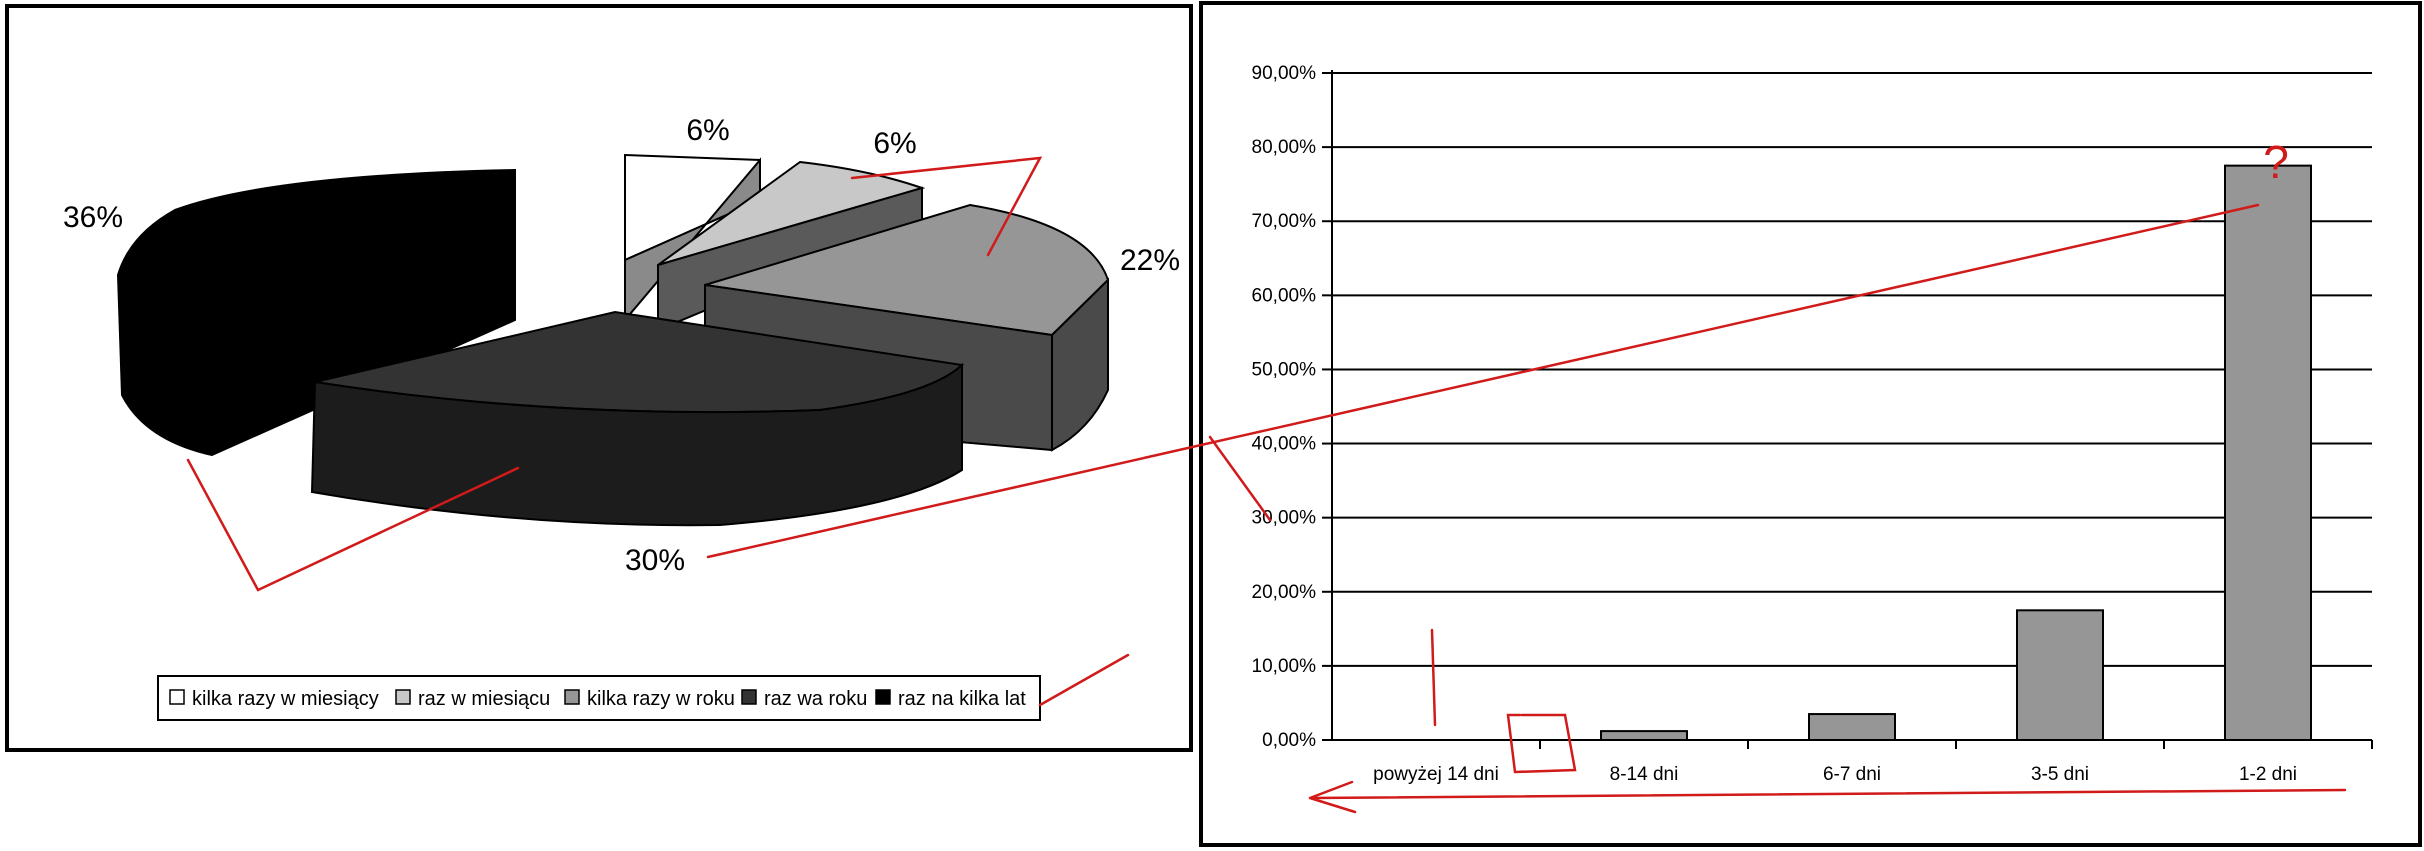 The height and width of the screenshot is (851, 2424). What do you see at coordinates (353, 525) in the screenshot?
I see `annotation-bracket-left` at bounding box center [353, 525].